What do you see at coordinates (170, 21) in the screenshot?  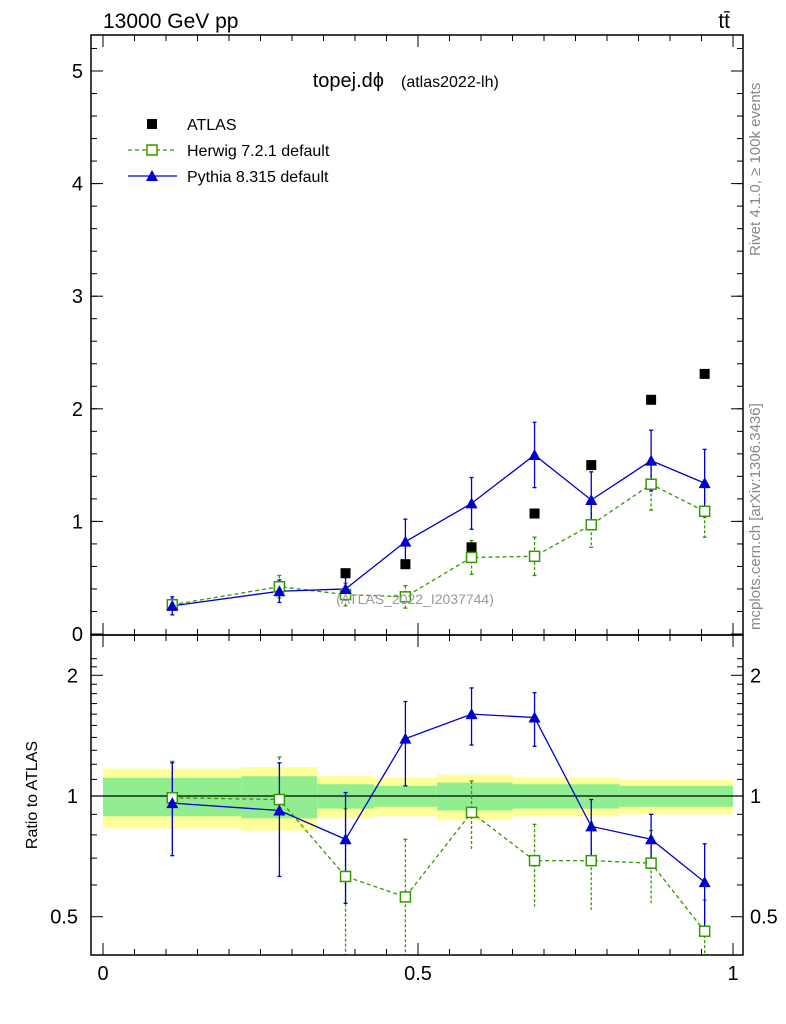 I see `beam-label: 13000 GeV pp` at bounding box center [170, 21].